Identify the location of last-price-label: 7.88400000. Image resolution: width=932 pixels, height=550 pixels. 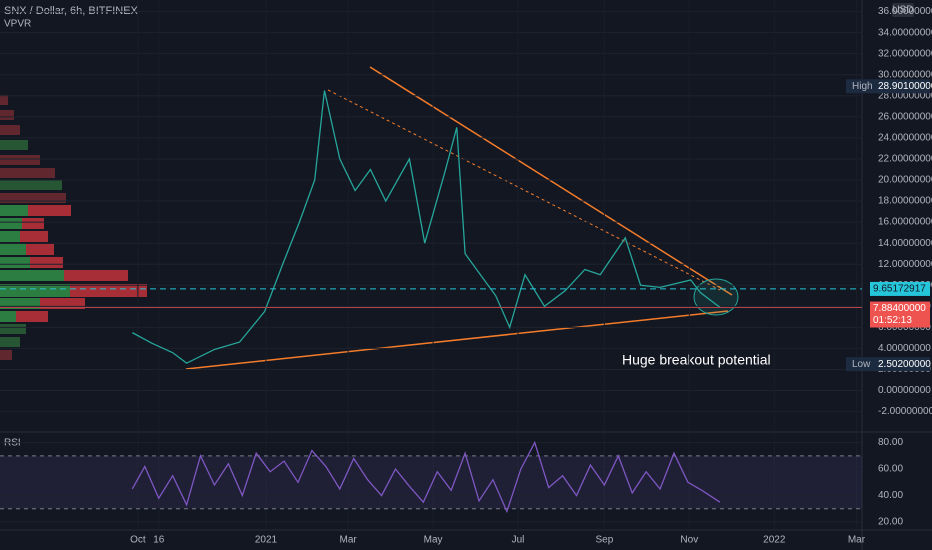
(899, 308).